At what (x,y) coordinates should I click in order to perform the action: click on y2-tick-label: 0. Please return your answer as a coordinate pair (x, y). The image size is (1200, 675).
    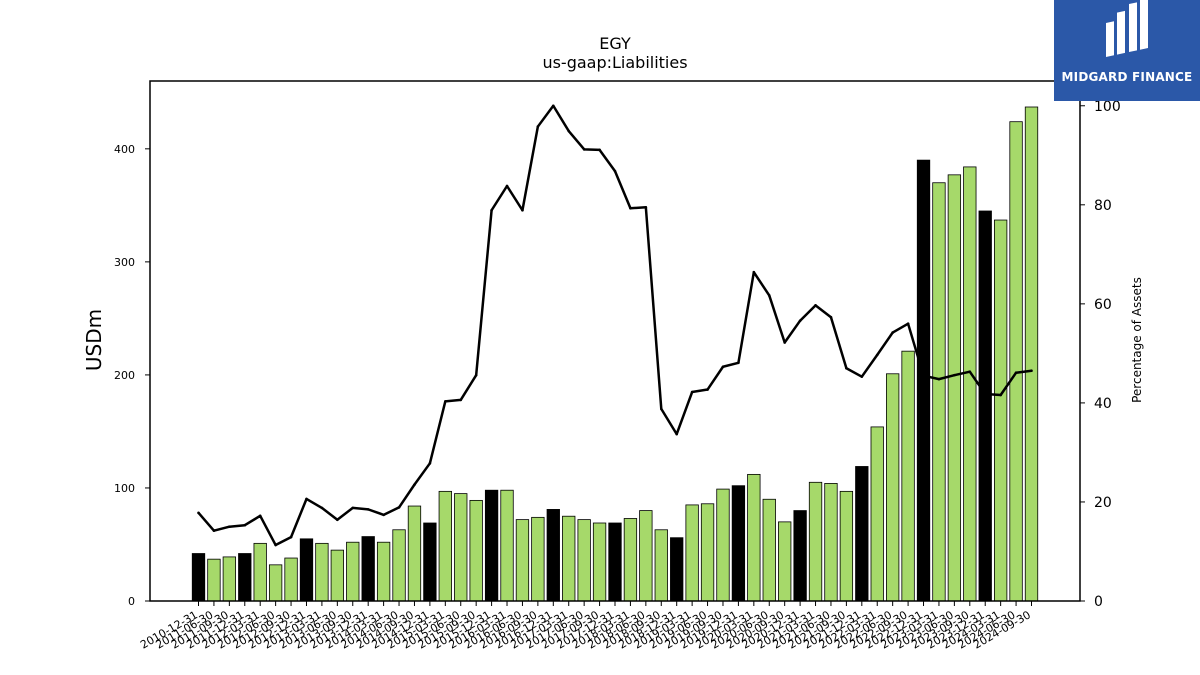
    Looking at the image, I should click on (1098, 602).